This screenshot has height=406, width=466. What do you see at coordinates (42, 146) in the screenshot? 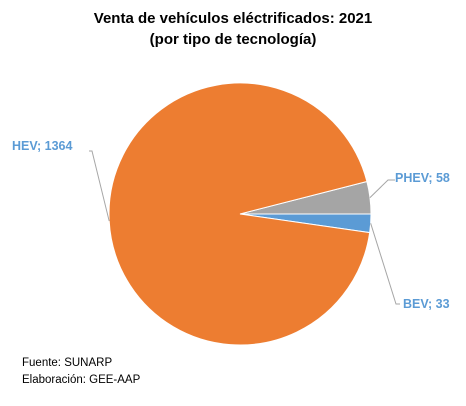
I see `data-label-hev: HEV; 1364` at bounding box center [42, 146].